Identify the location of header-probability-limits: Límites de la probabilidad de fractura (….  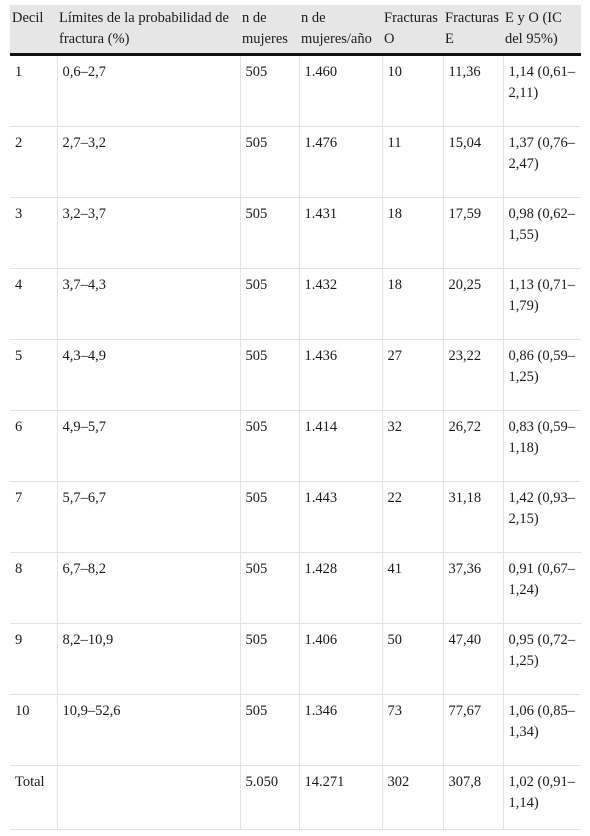
(148, 30).